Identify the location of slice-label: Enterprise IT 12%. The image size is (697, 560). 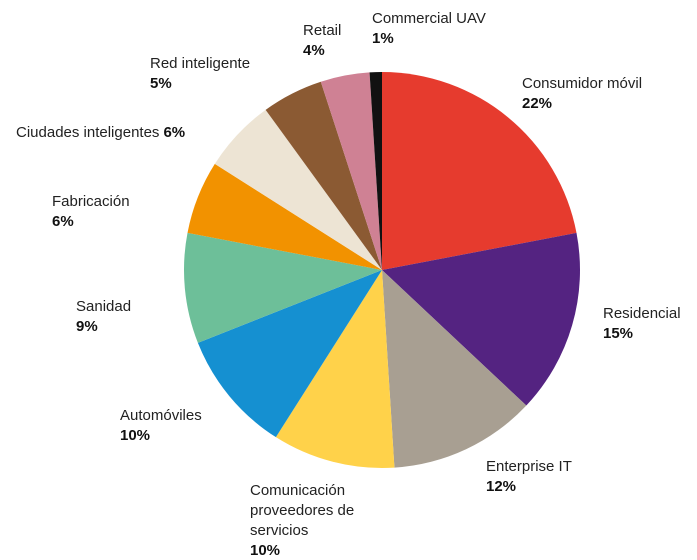
(529, 477).